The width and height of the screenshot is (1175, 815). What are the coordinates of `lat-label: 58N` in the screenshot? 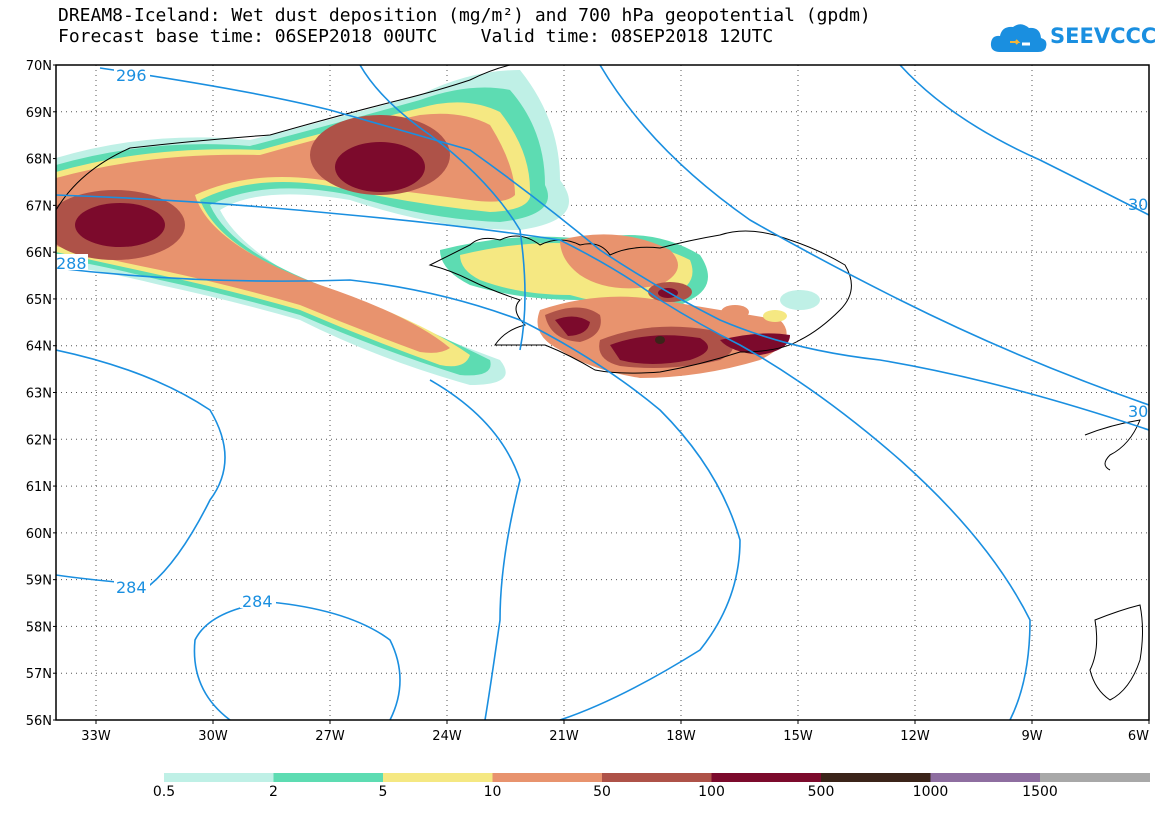 It's located at (39, 627).